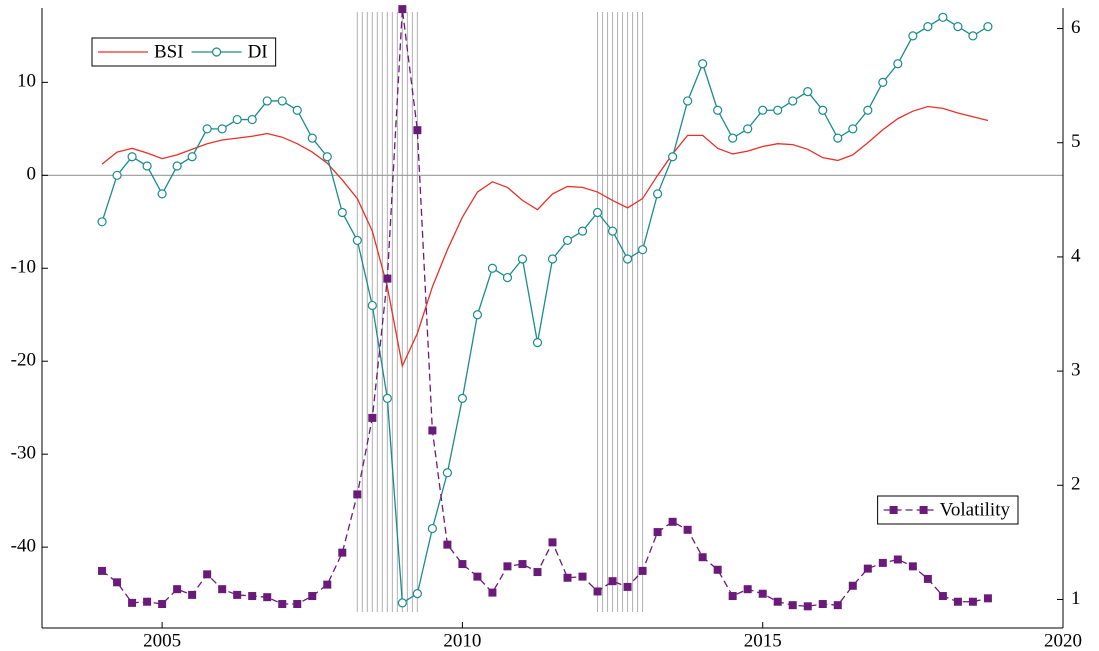 Image resolution: width=1099 pixels, height=651 pixels. What do you see at coordinates (26, 81) in the screenshot?
I see `y-tick-label: 10` at bounding box center [26, 81].